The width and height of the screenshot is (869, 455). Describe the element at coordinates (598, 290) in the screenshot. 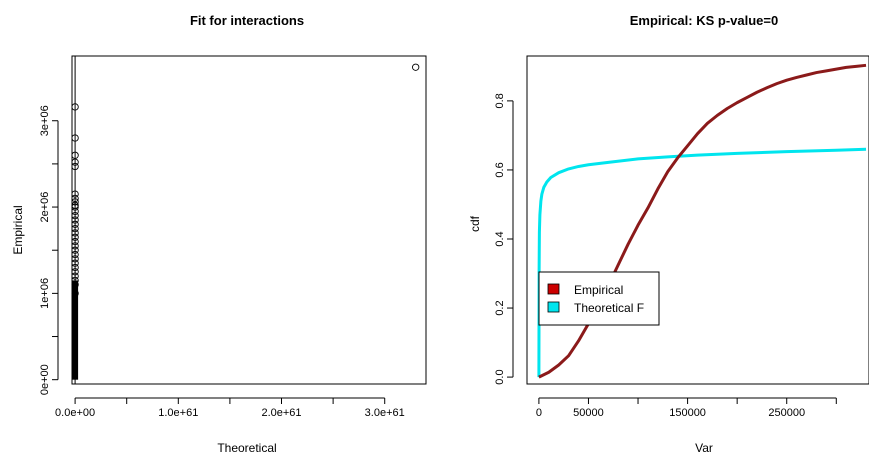

I see `legend-label-empirical: Empirical` at that location.